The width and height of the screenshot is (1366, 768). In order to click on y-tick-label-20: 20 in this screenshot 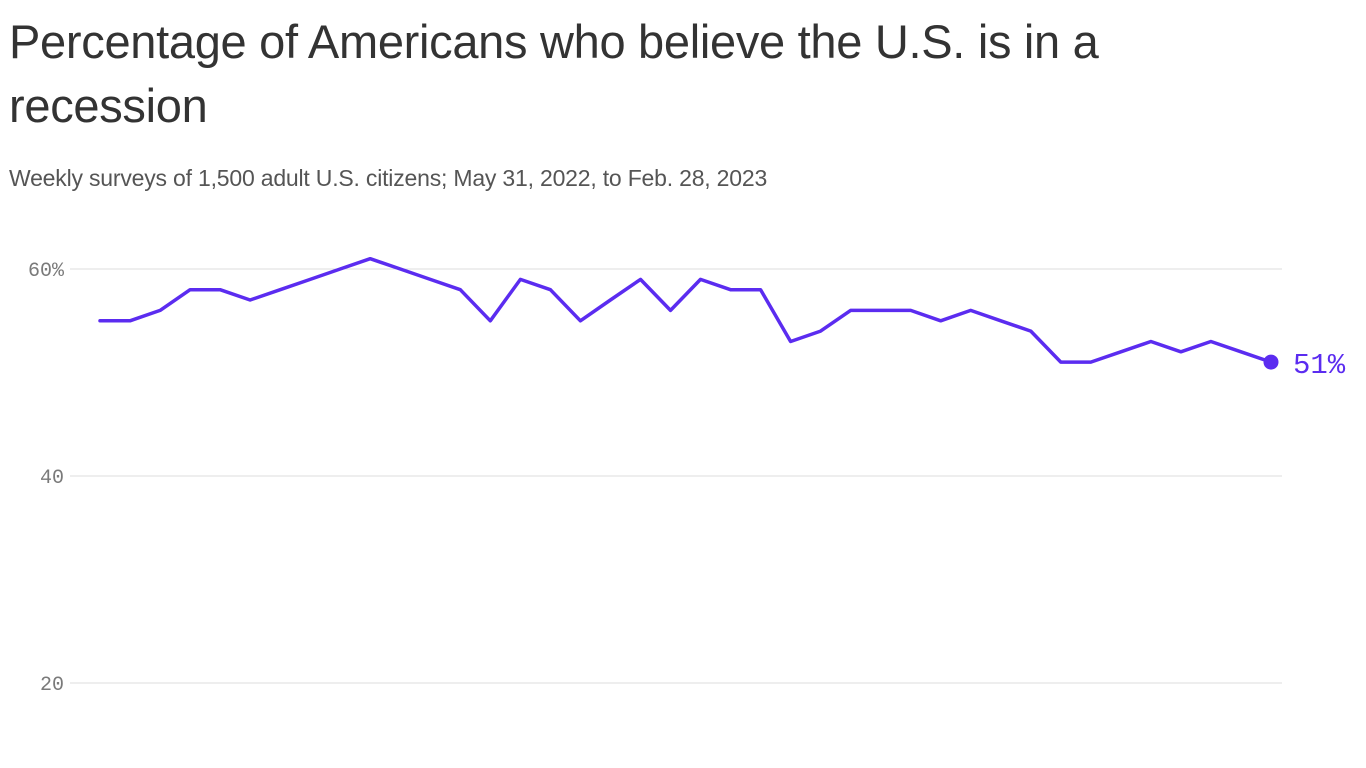, I will do `click(52, 685)`.